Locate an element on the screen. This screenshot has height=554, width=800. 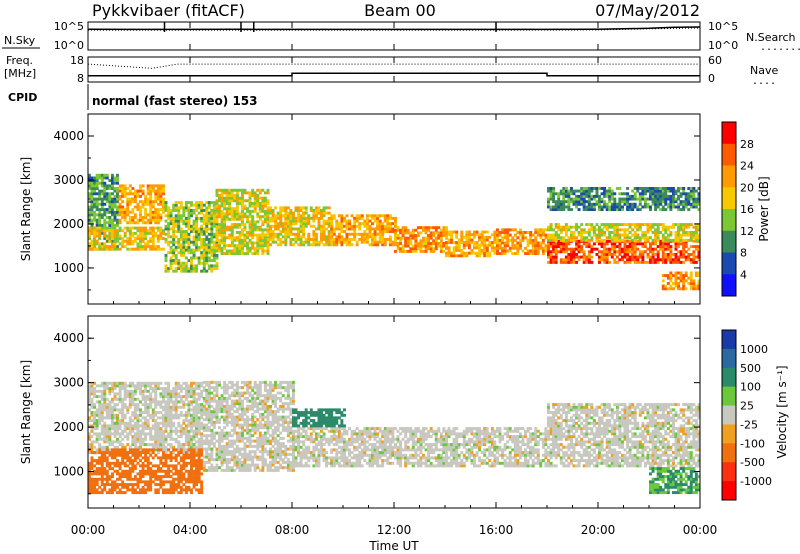
power-colorbar-tick: 20 is located at coordinates (747, 187).